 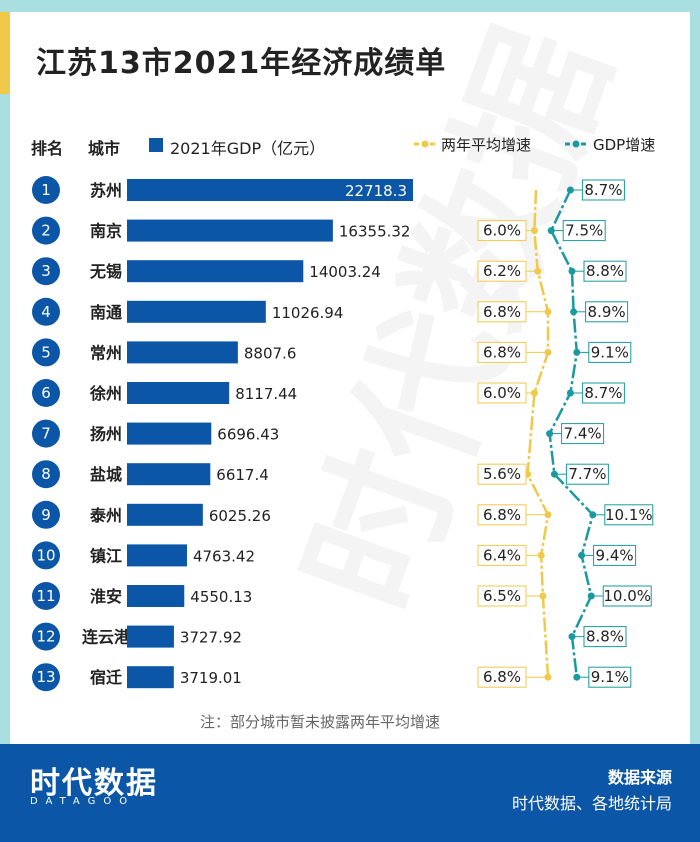 What do you see at coordinates (320, 722) in the screenshot?
I see `footnote: 注：部分城市暂未披露两年平均增速` at bounding box center [320, 722].